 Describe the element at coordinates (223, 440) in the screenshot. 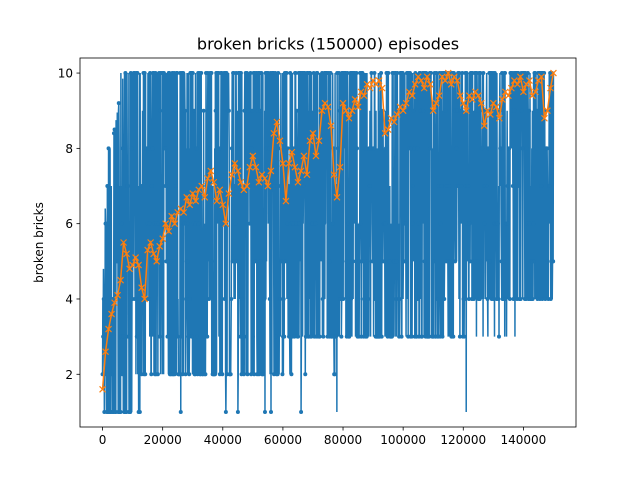

I see `x-tick-label: 40000` at that location.